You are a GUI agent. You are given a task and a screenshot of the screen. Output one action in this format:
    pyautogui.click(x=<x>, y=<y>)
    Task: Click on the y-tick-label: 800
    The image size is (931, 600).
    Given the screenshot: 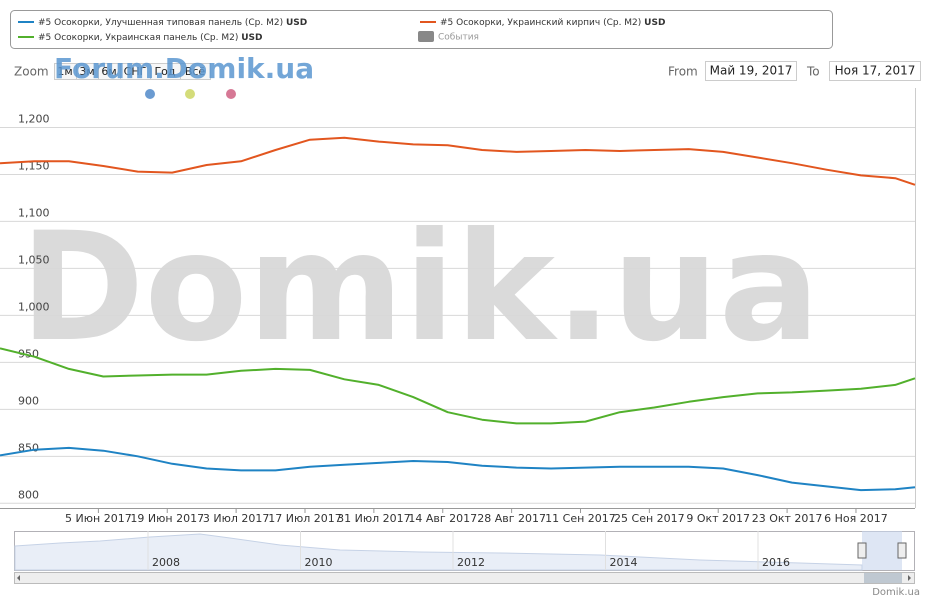 What is the action you would take?
    pyautogui.click(x=28, y=494)
    